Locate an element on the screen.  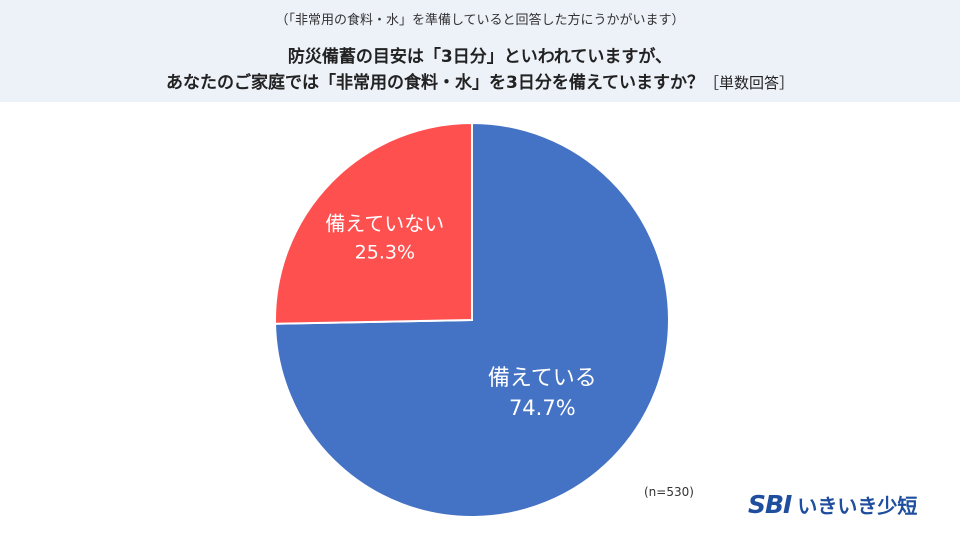
chart-subtitle: （「非常用の食料・水」を準備していると回答した方にうかがいます） is located at coordinates (480, 20).